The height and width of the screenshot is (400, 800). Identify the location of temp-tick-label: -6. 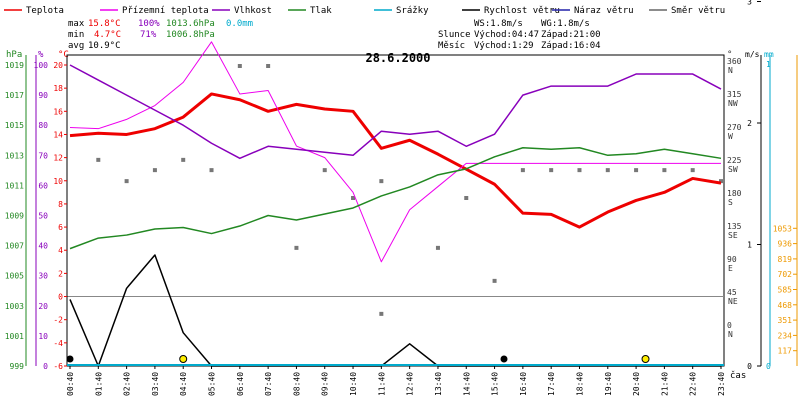
(58, 366).